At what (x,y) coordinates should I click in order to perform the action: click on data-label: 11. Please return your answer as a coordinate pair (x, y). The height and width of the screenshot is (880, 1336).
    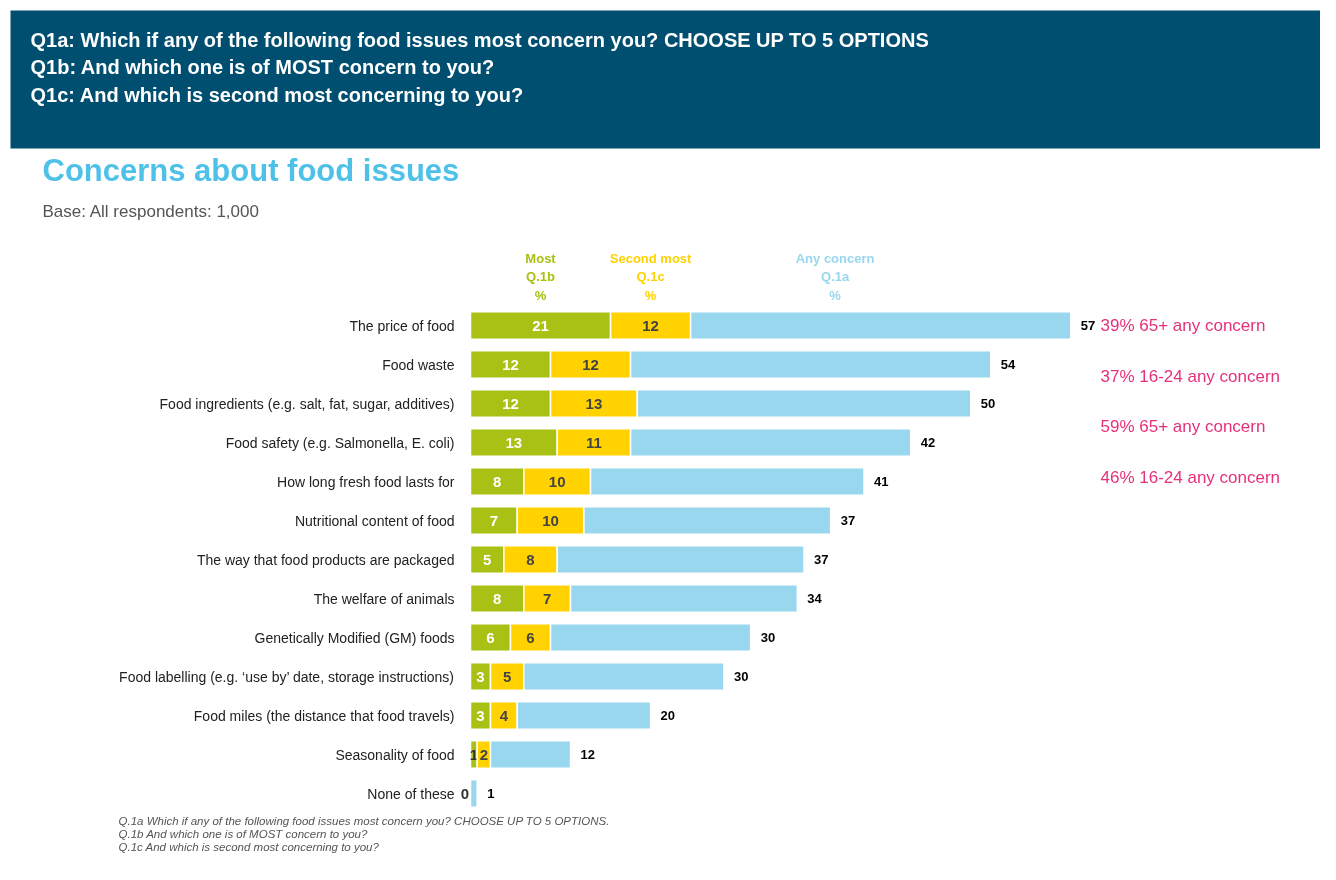
    Looking at the image, I should click on (593, 442).